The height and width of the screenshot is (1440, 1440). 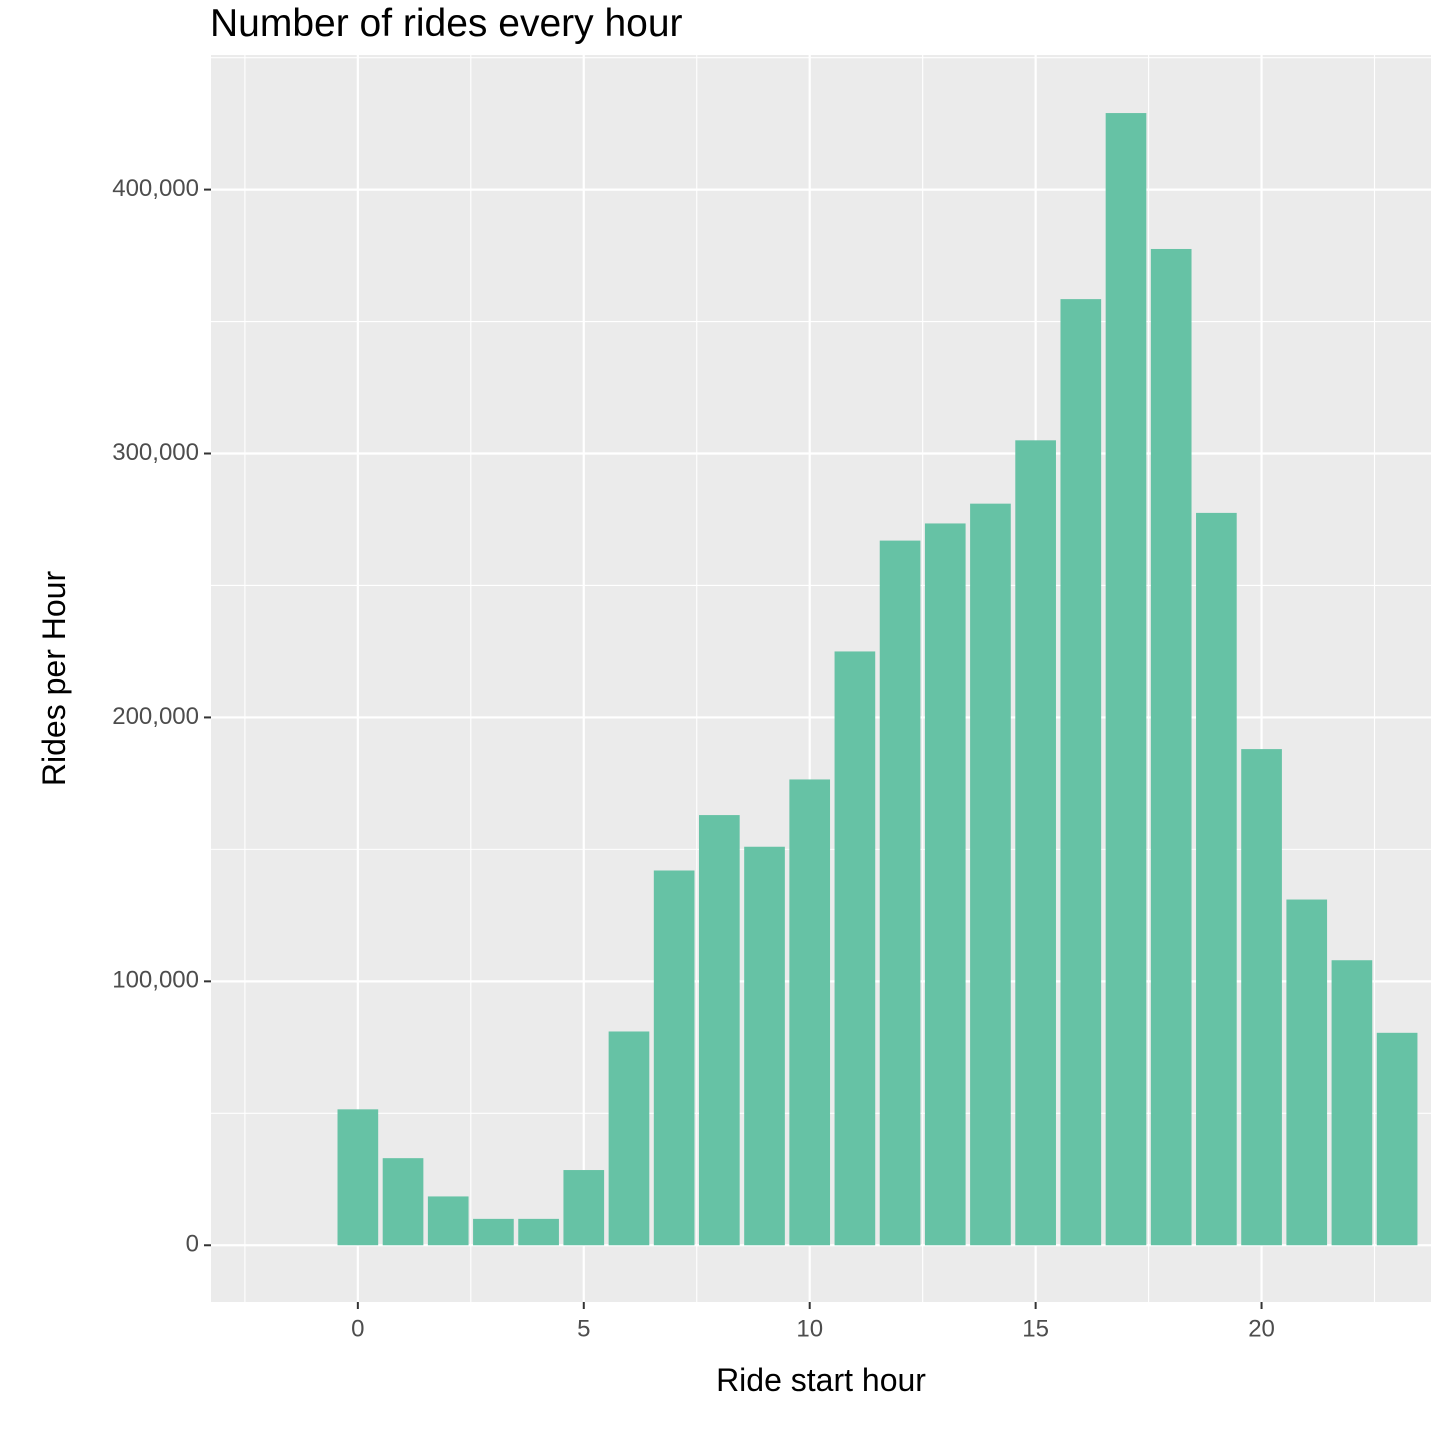 What do you see at coordinates (809, 1328) in the screenshot?
I see `x-tick-label: 10` at bounding box center [809, 1328].